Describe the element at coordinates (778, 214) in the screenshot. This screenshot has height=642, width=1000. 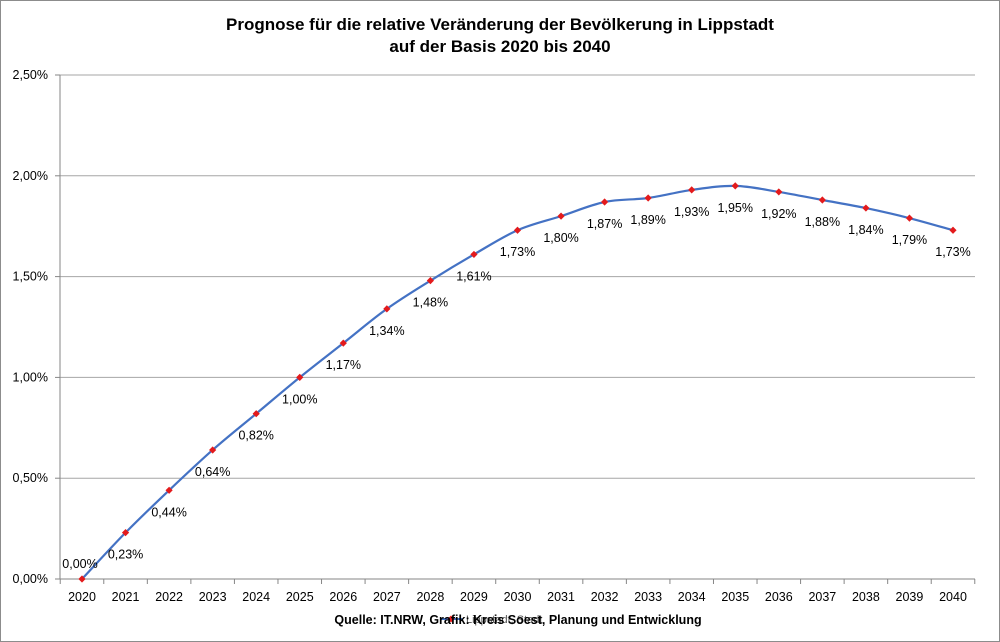
I see `data-label: 1,92%` at that location.